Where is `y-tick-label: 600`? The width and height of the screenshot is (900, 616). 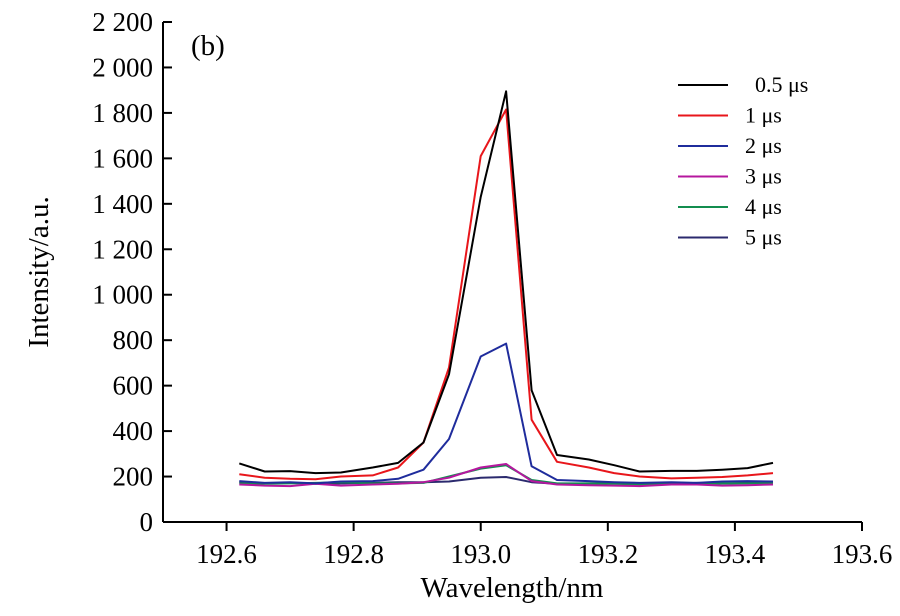 y-tick-label: 600 is located at coordinates (133, 386).